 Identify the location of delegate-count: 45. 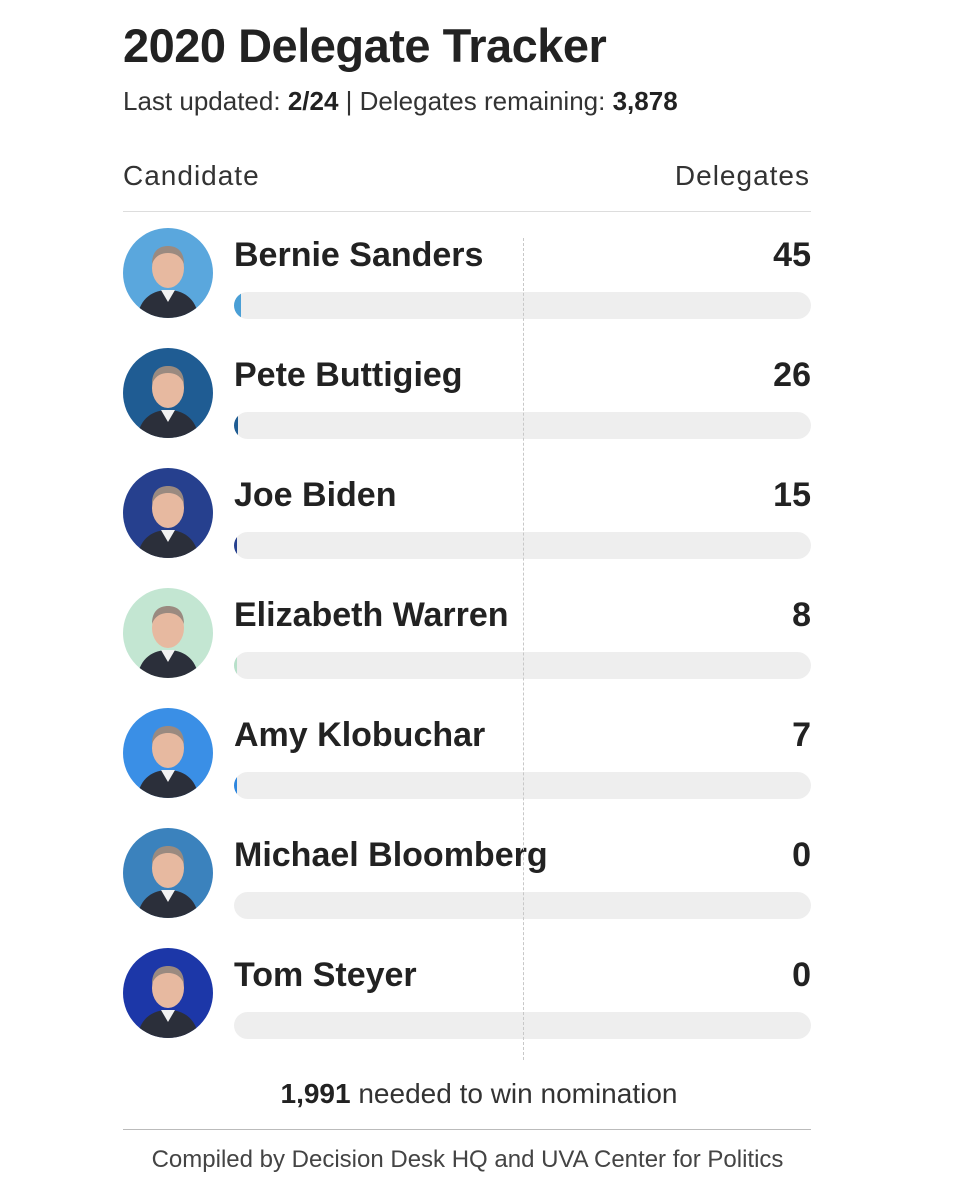
(792, 255).